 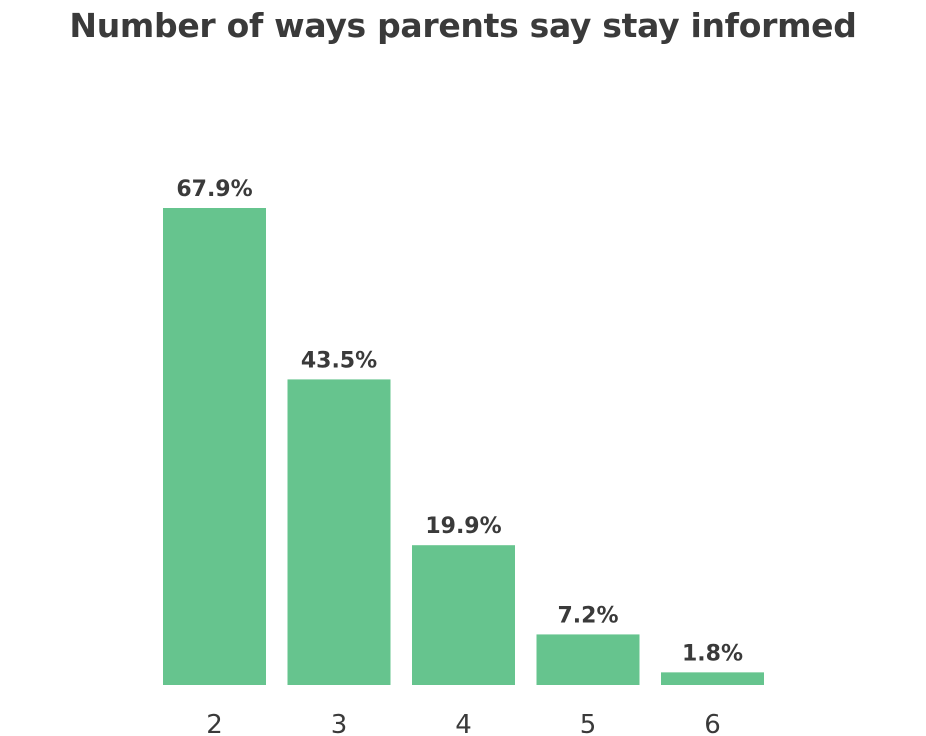 What do you see at coordinates (463, 723) in the screenshot?
I see `x-tick-label-4: 4` at bounding box center [463, 723].